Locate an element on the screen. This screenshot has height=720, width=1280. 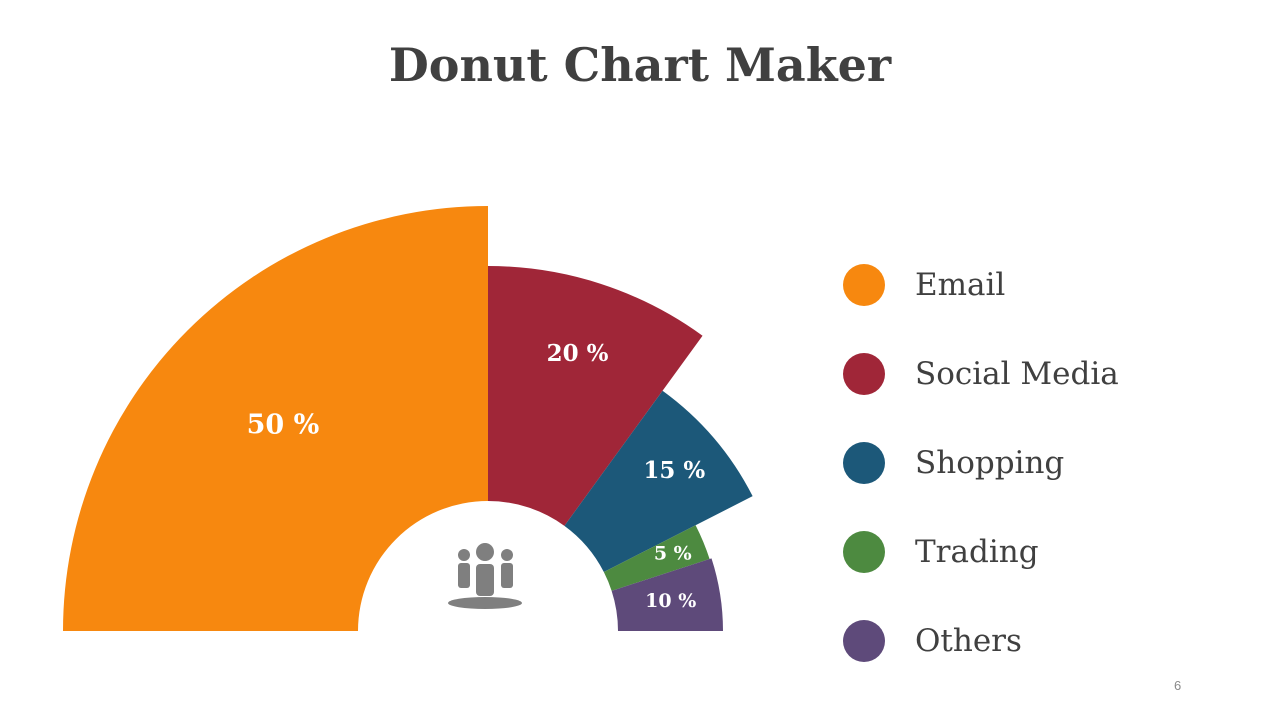
legend-swatch-email is located at coordinates (864, 284).